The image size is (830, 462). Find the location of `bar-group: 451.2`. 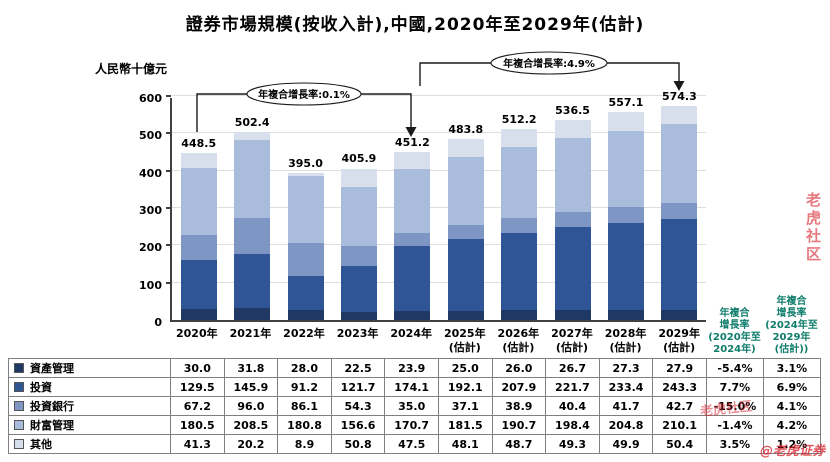

bar-group: 451.2 is located at coordinates (412, 209).